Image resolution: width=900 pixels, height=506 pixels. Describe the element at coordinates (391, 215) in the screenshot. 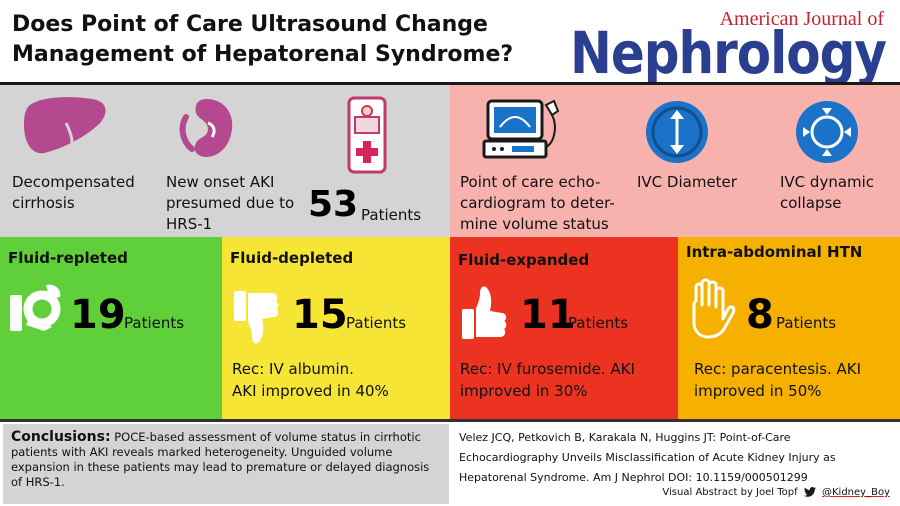

I see `total-patients-label: Patients` at that location.